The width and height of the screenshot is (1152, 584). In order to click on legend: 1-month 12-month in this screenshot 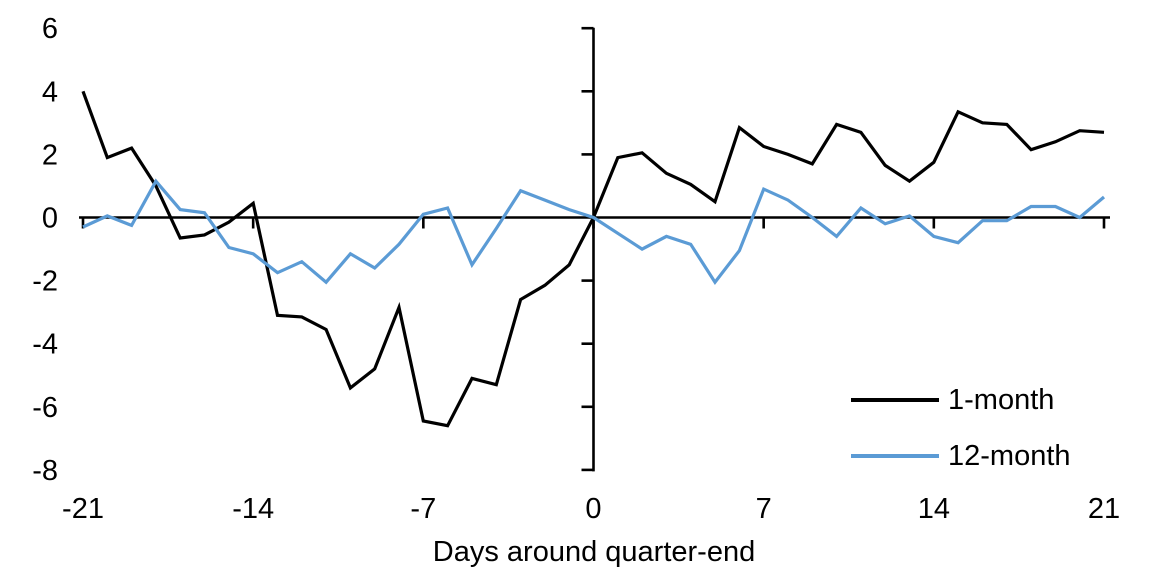, I will do `click(961, 440)`.